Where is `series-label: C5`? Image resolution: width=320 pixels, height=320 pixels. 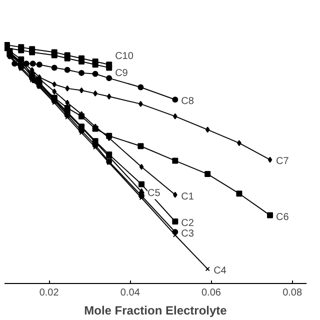 series-label: C5 is located at coordinates (154, 194).